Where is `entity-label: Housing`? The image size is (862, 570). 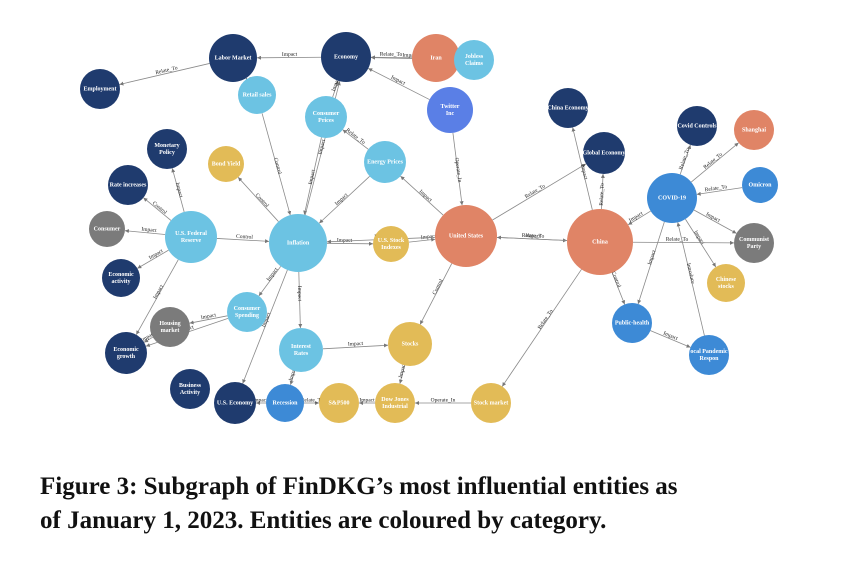 entity-label: Housing is located at coordinates (169, 324).